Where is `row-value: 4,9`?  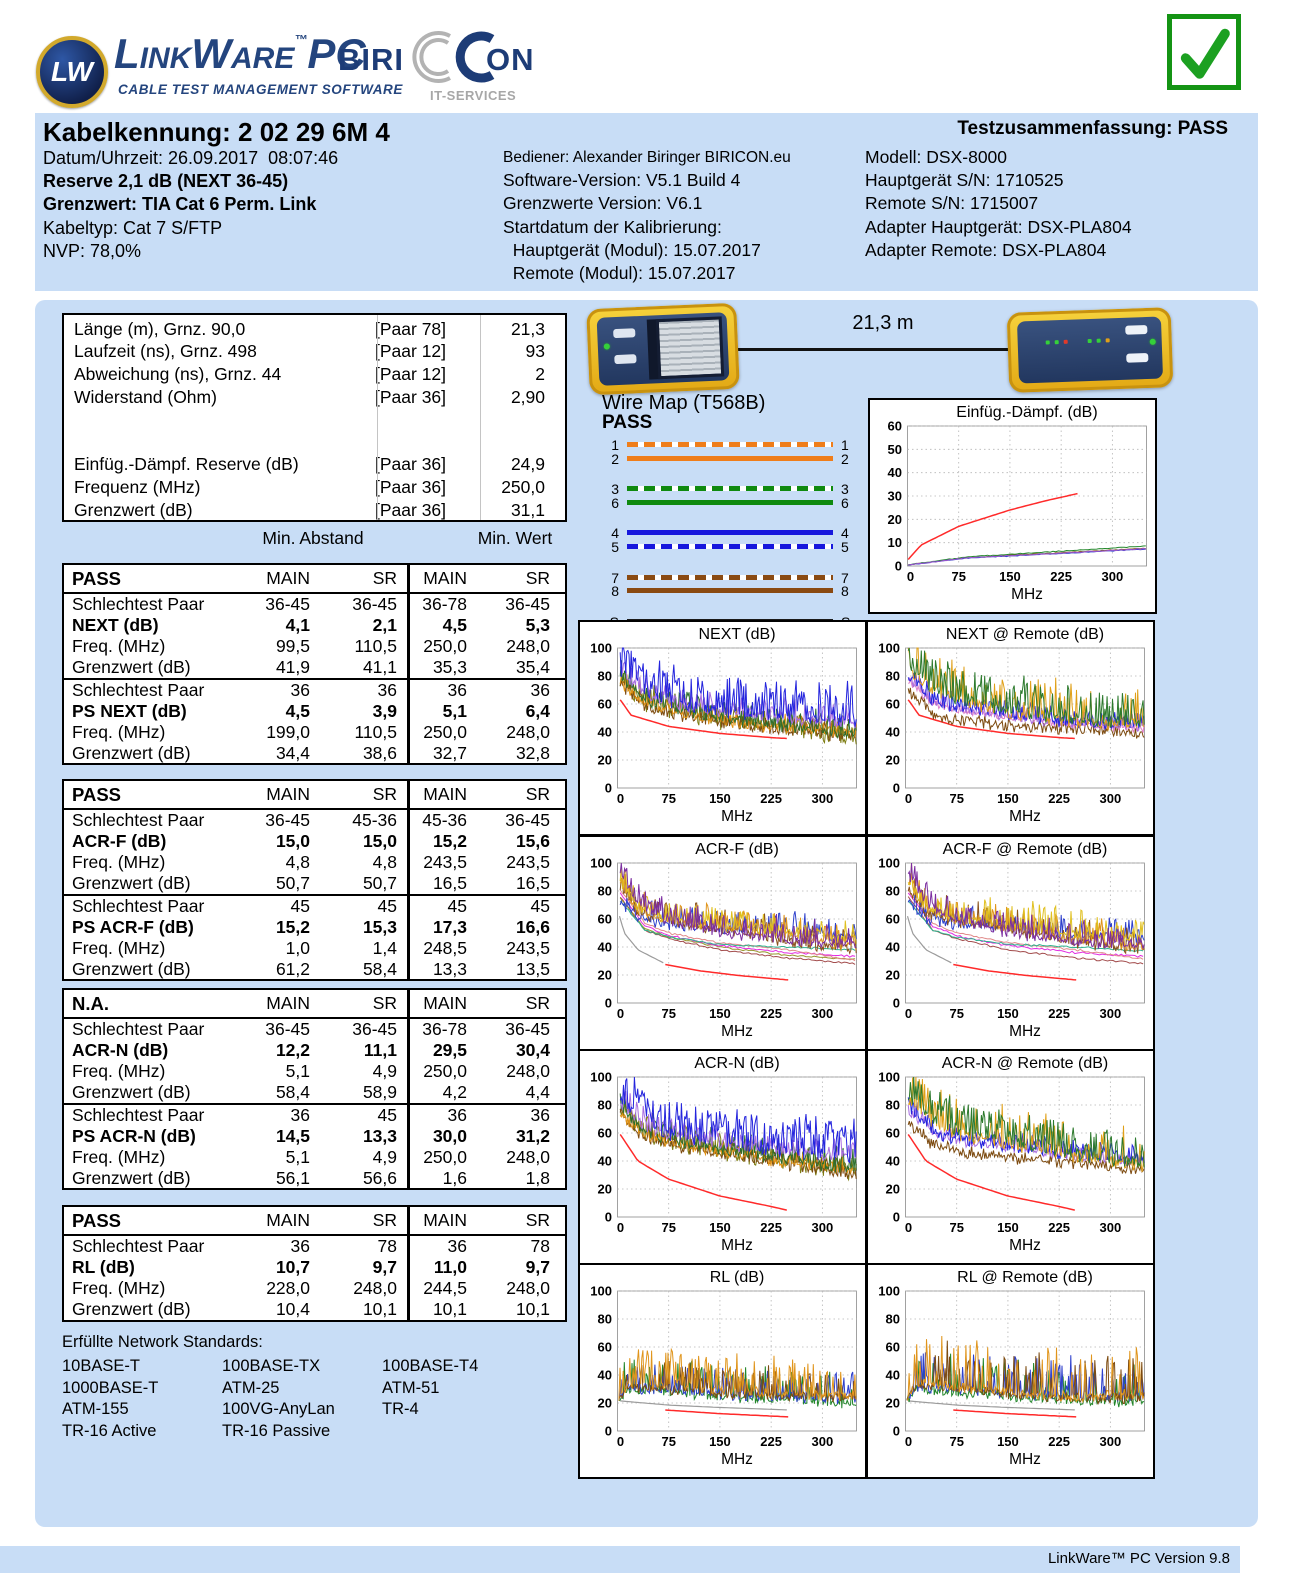 row-value: 4,9 is located at coordinates (384, 1156).